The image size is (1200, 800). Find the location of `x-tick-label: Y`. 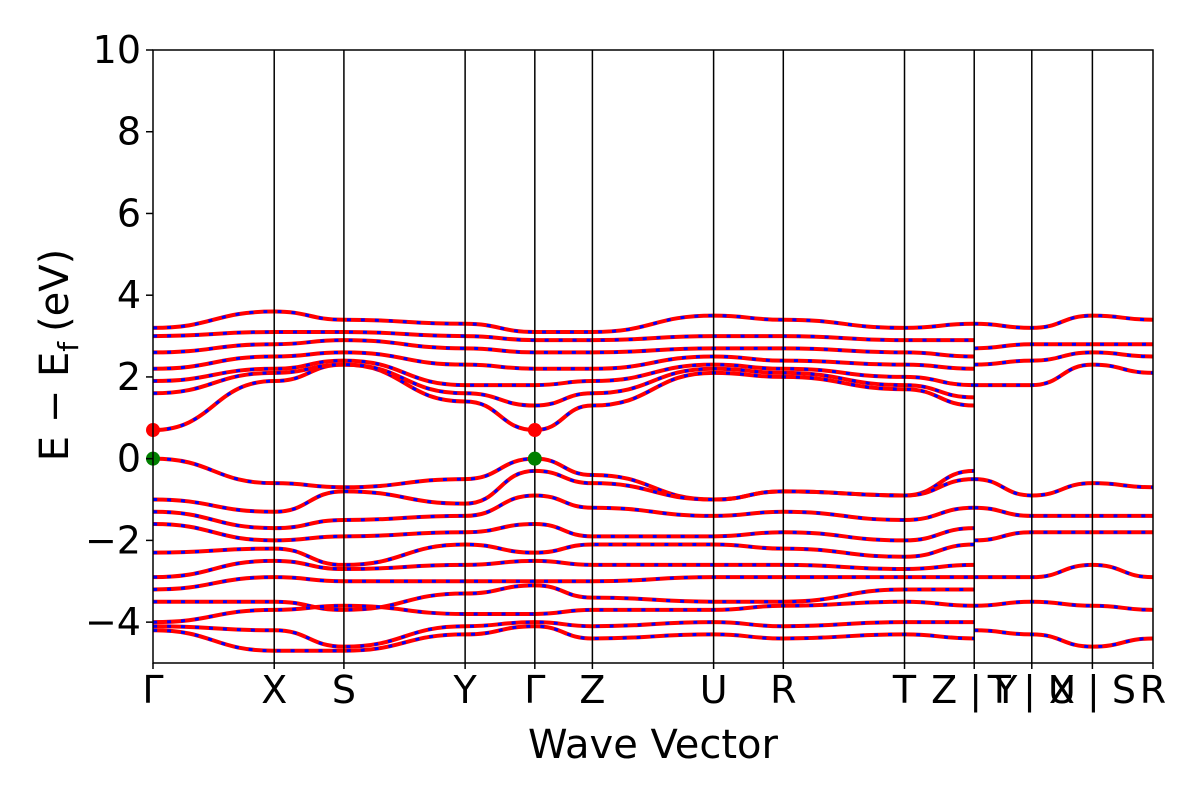

x-tick-label: Y is located at coordinates (465, 690).